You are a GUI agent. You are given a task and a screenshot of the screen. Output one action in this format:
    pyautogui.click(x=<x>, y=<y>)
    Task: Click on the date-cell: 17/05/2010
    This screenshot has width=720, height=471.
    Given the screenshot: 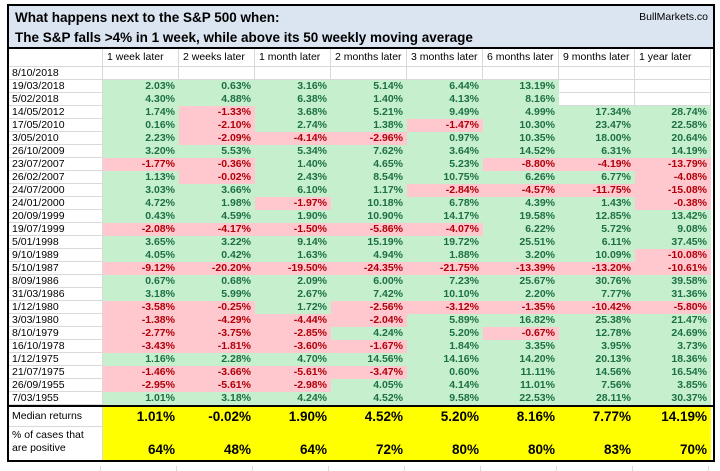 What is the action you would take?
    pyautogui.click(x=56, y=125)
    